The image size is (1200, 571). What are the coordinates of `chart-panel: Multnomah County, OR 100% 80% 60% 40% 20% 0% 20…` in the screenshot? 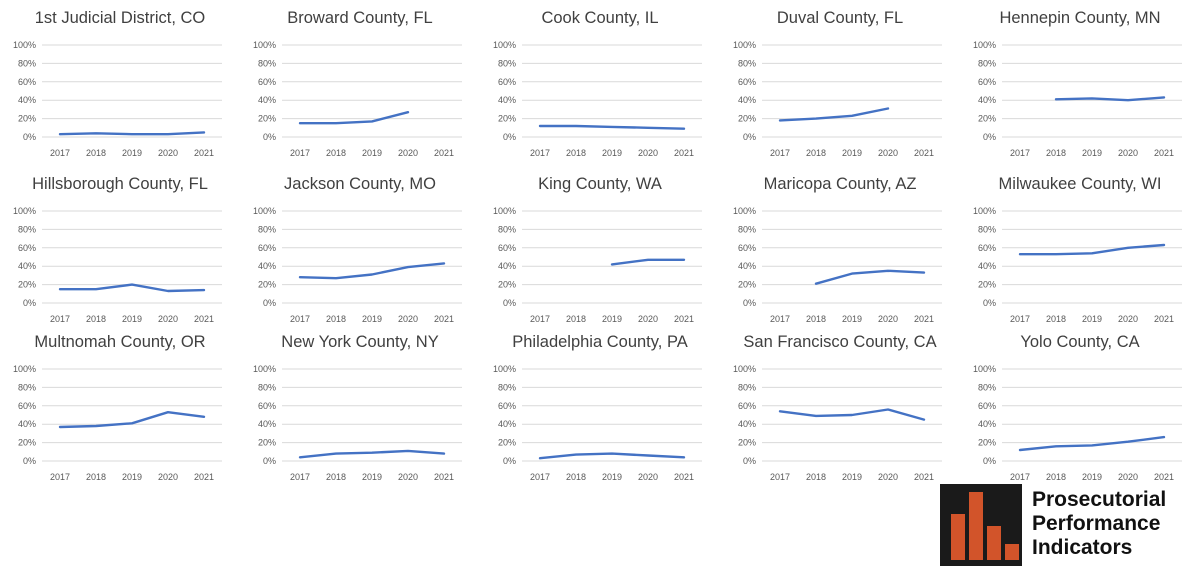 It's located at (120, 404).